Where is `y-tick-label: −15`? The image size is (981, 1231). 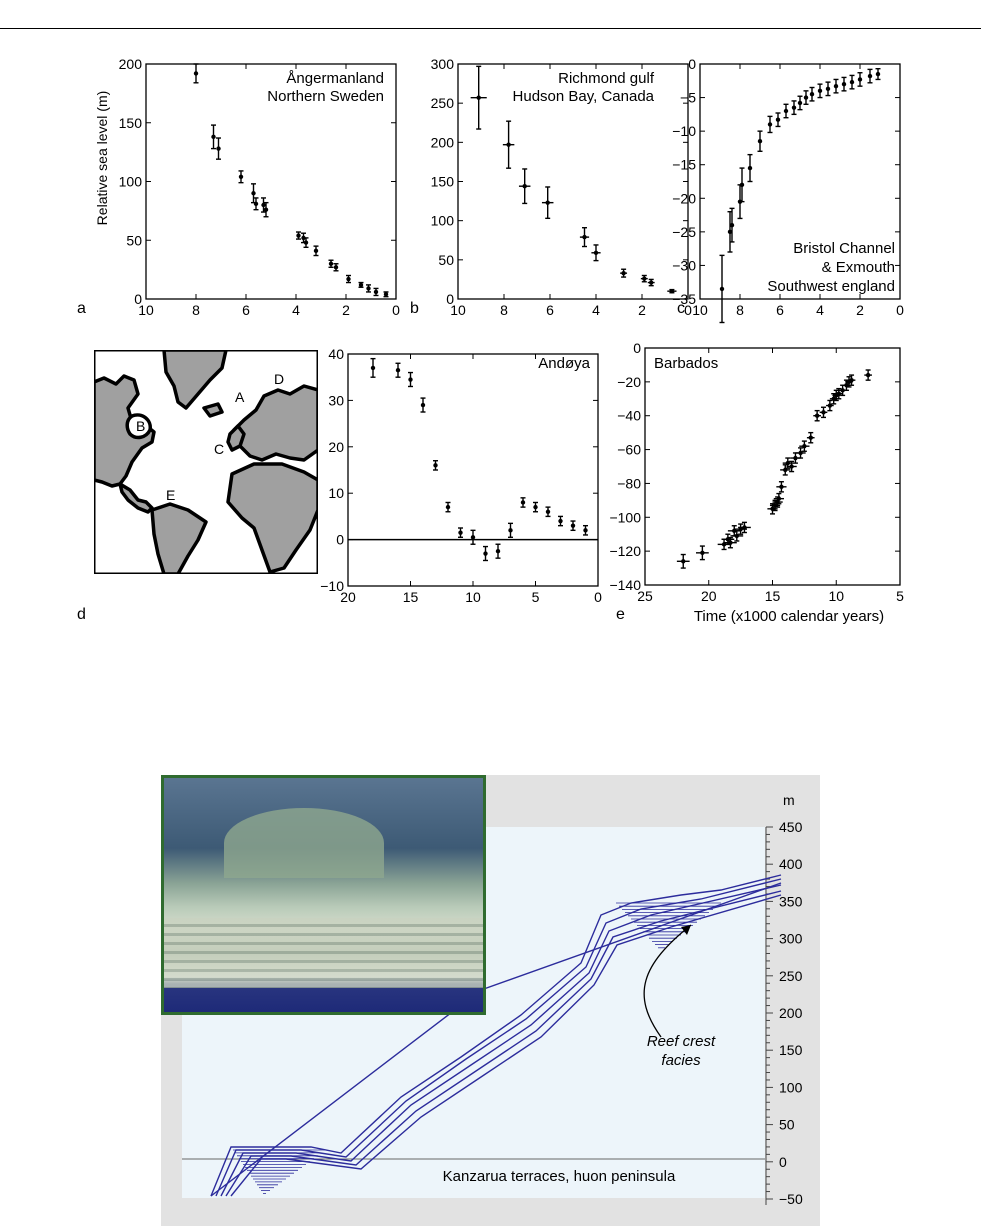 y-tick-label: −15 is located at coordinates (684, 165).